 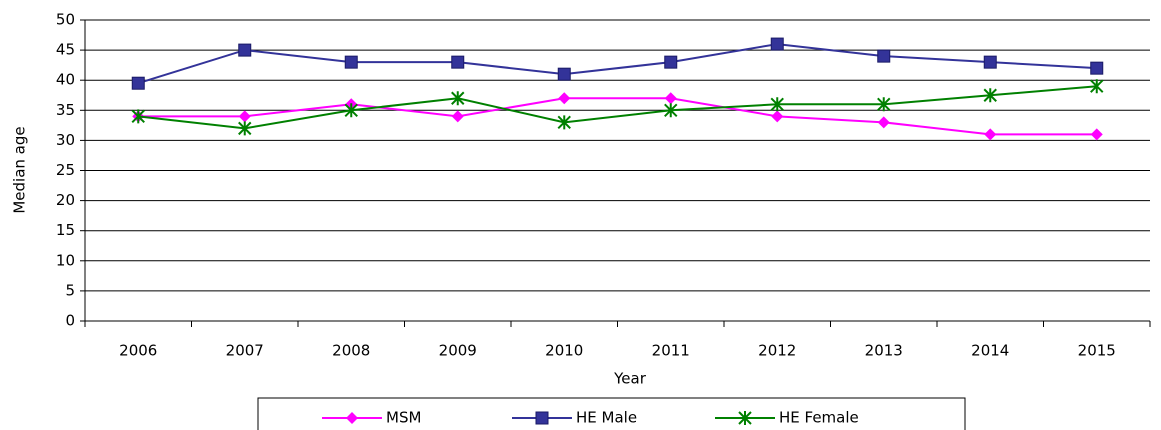 What do you see at coordinates (65, 140) in the screenshot?
I see `y-tick-label: 30` at bounding box center [65, 140].